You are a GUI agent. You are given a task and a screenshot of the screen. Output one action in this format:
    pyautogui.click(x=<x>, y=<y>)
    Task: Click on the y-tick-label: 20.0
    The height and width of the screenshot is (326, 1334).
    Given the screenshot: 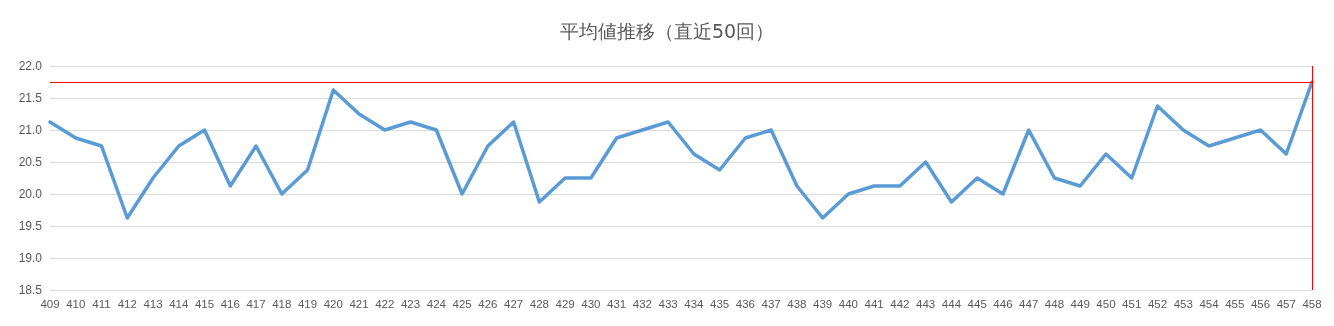 What is the action you would take?
    pyautogui.click(x=30, y=194)
    